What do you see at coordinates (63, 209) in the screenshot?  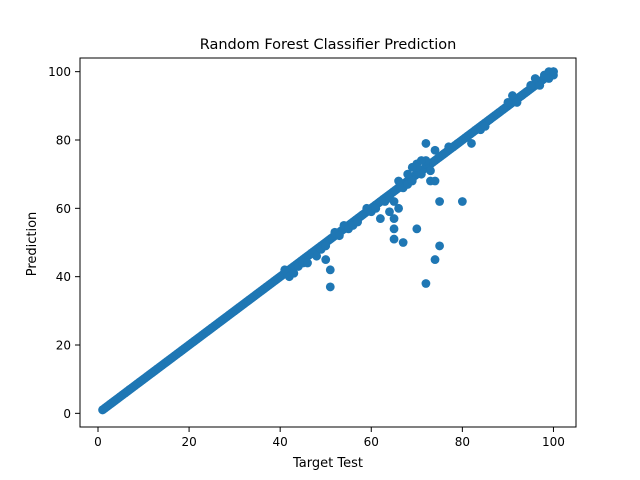 I see `y-tick-label: 60` at bounding box center [63, 209].